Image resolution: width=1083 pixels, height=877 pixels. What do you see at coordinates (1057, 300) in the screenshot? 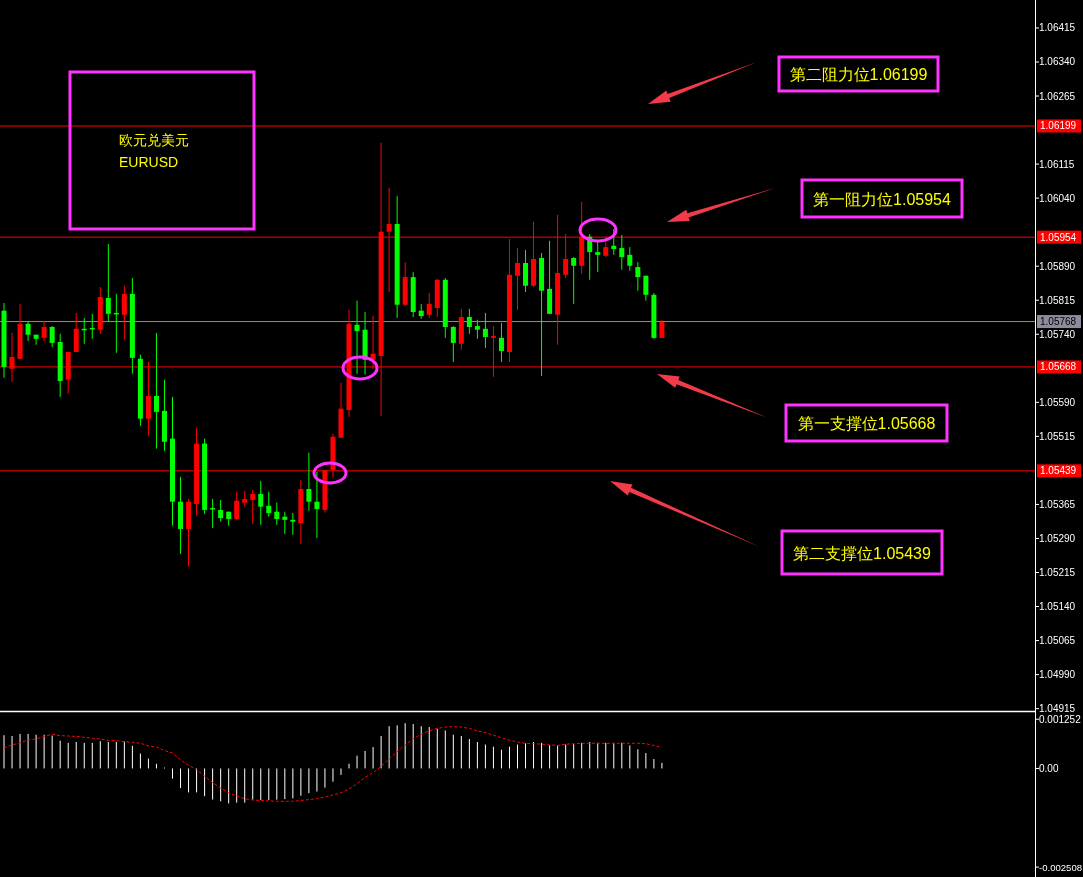
I see `y-tick-label: 1.05815` at bounding box center [1057, 300].